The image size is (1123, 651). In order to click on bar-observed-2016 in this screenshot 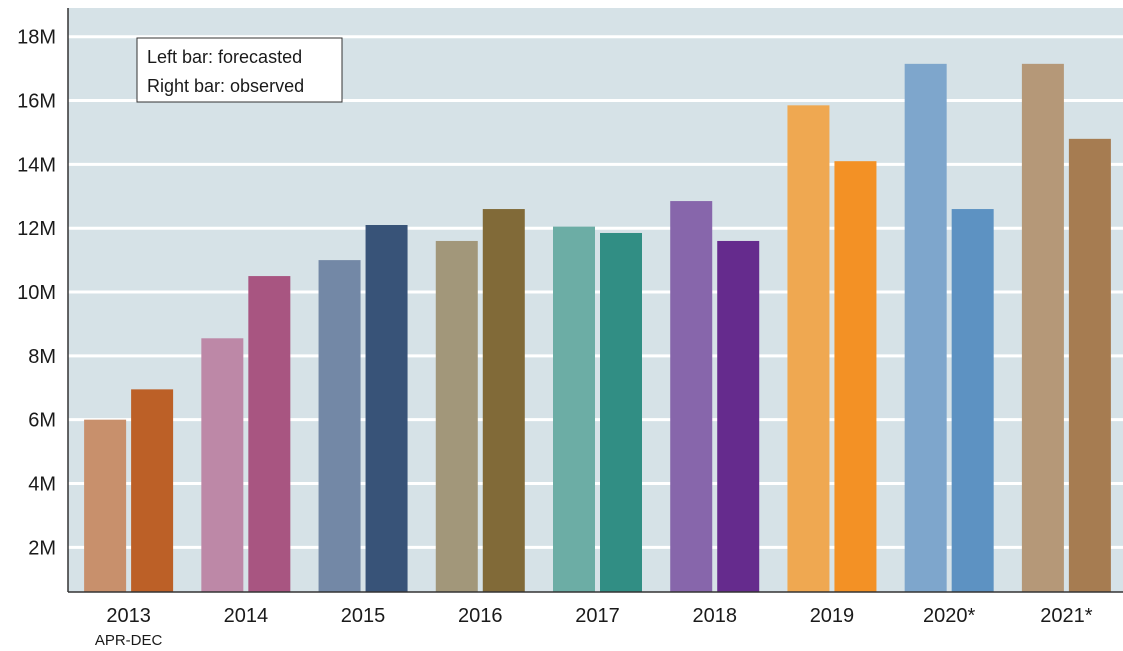, I will do `click(503, 400)`.